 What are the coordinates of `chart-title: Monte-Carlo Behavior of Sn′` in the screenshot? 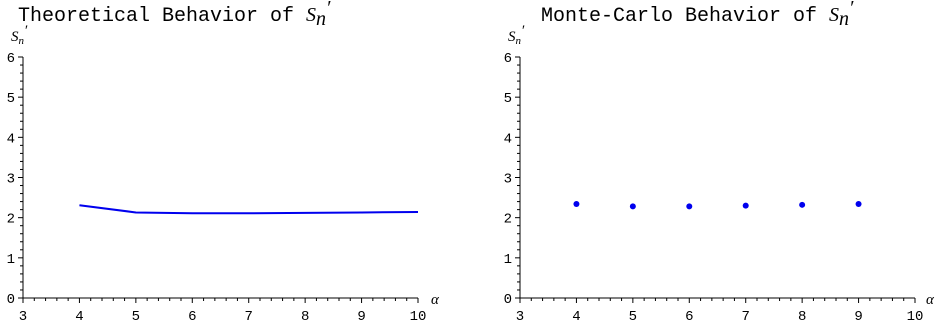 It's located at (697, 15).